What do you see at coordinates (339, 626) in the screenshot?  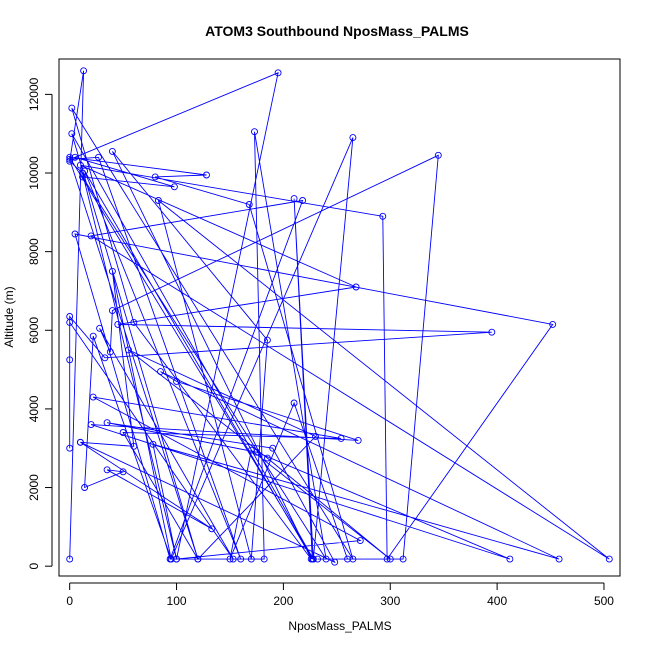 I see `x-axis-label: NposMass_PALMS` at bounding box center [339, 626].